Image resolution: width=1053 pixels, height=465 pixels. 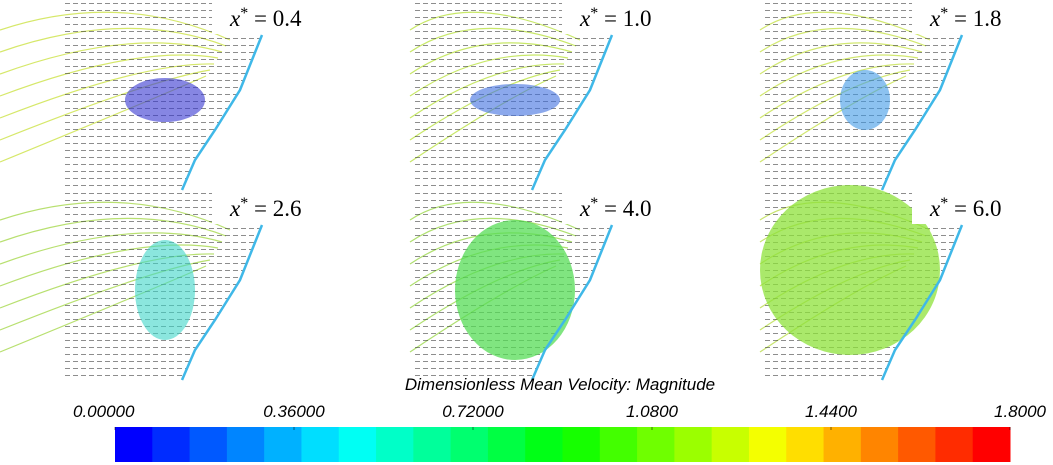 What do you see at coordinates (974, 18) in the screenshot?
I see `label-part: = 1.8` at bounding box center [974, 18].